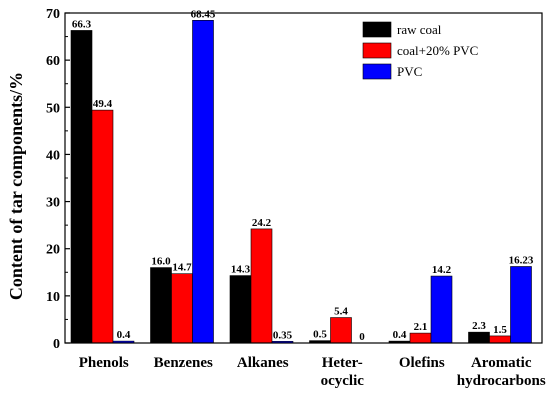 This screenshot has height=400, width=550. What do you see at coordinates (320, 335) in the screenshot?
I see `data-label: 0.5` at bounding box center [320, 335].